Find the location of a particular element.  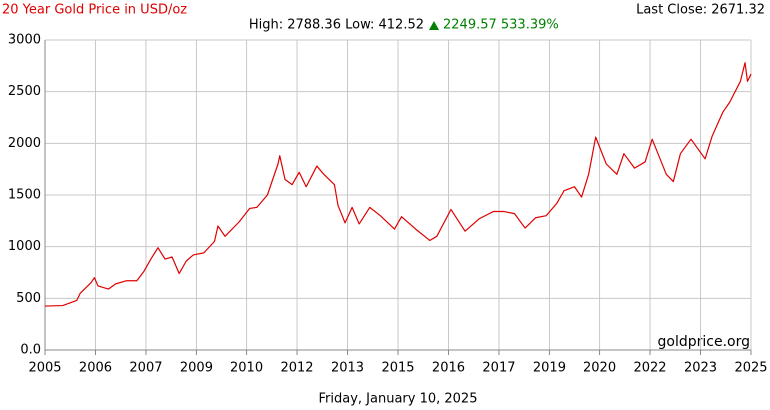

x-tick-label: 2010 is located at coordinates (246, 368).